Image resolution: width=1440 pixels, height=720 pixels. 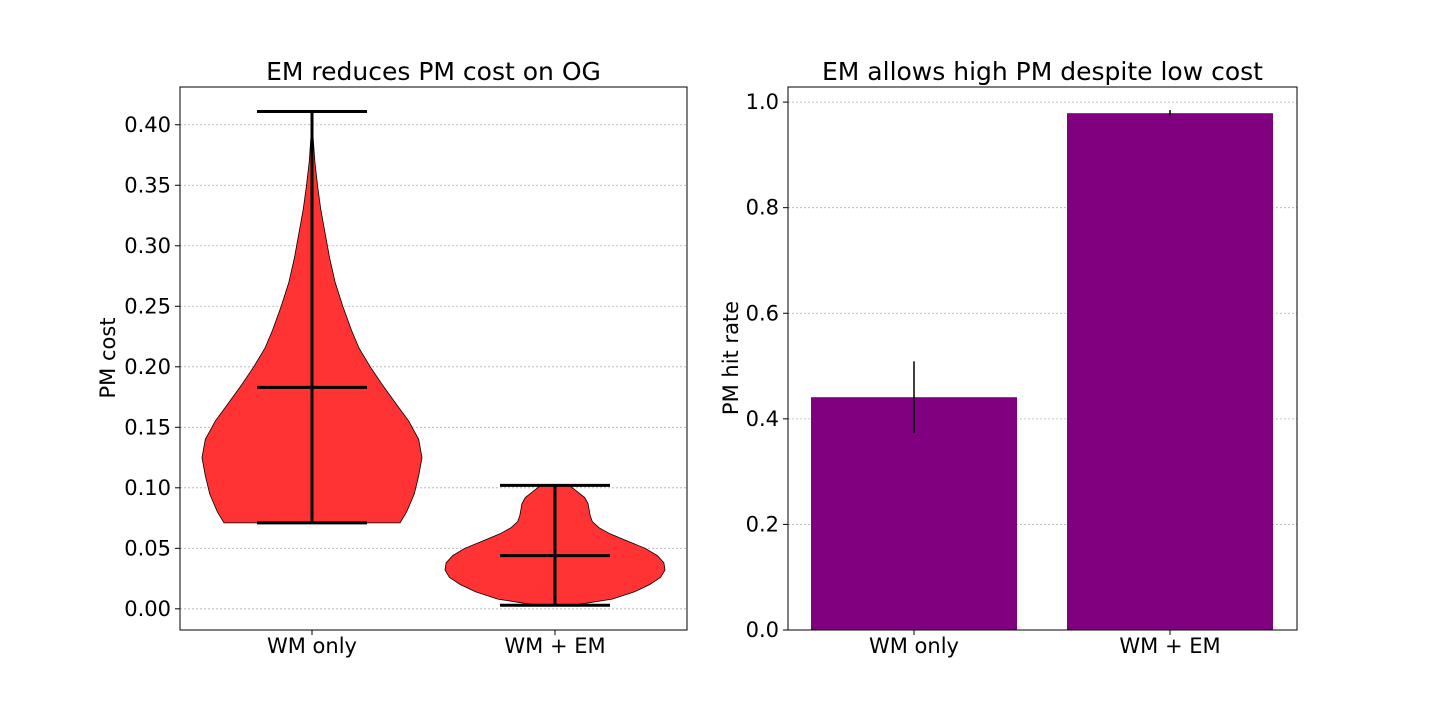 What do you see at coordinates (108, 357) in the screenshot?
I see `y-axis-label: PM cost` at bounding box center [108, 357].